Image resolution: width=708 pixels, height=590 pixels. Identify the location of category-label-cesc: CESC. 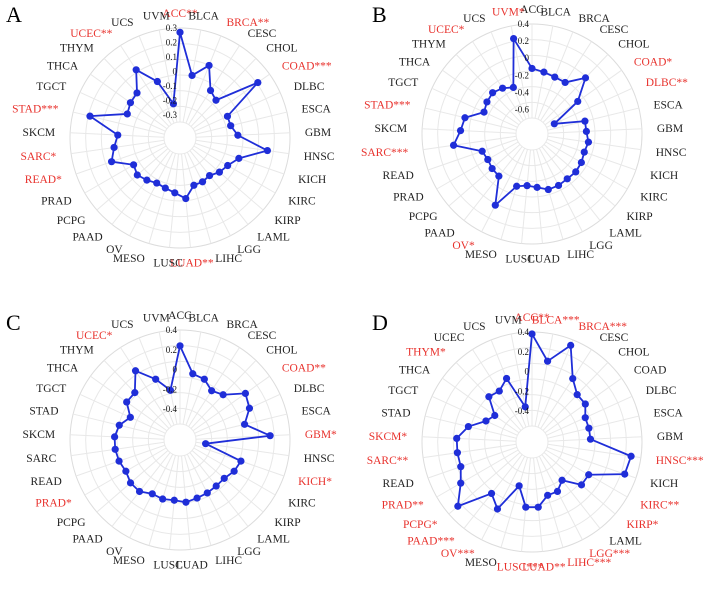
(262, 34).